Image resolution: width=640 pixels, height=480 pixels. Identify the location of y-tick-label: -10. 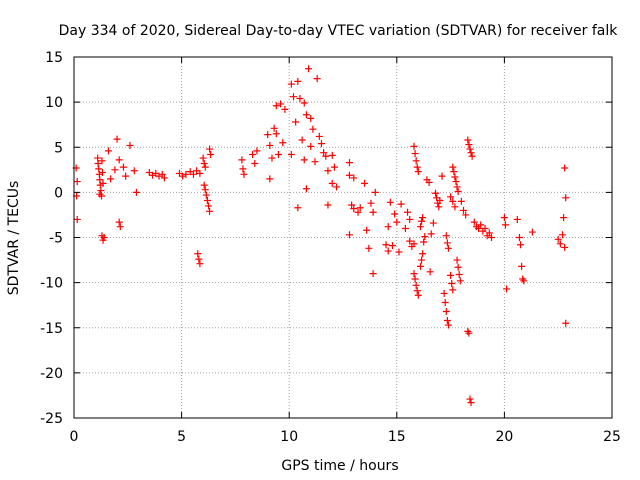
(51, 284).